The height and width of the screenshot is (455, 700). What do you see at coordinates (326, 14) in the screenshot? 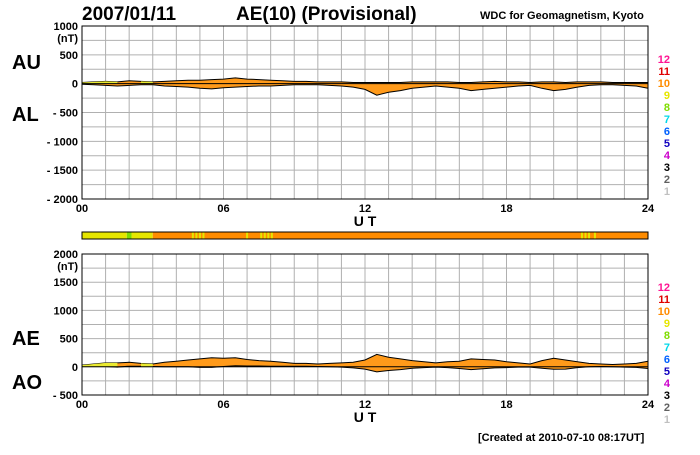
I see `plot-title: AE(10) (Provisional)` at bounding box center [326, 14].